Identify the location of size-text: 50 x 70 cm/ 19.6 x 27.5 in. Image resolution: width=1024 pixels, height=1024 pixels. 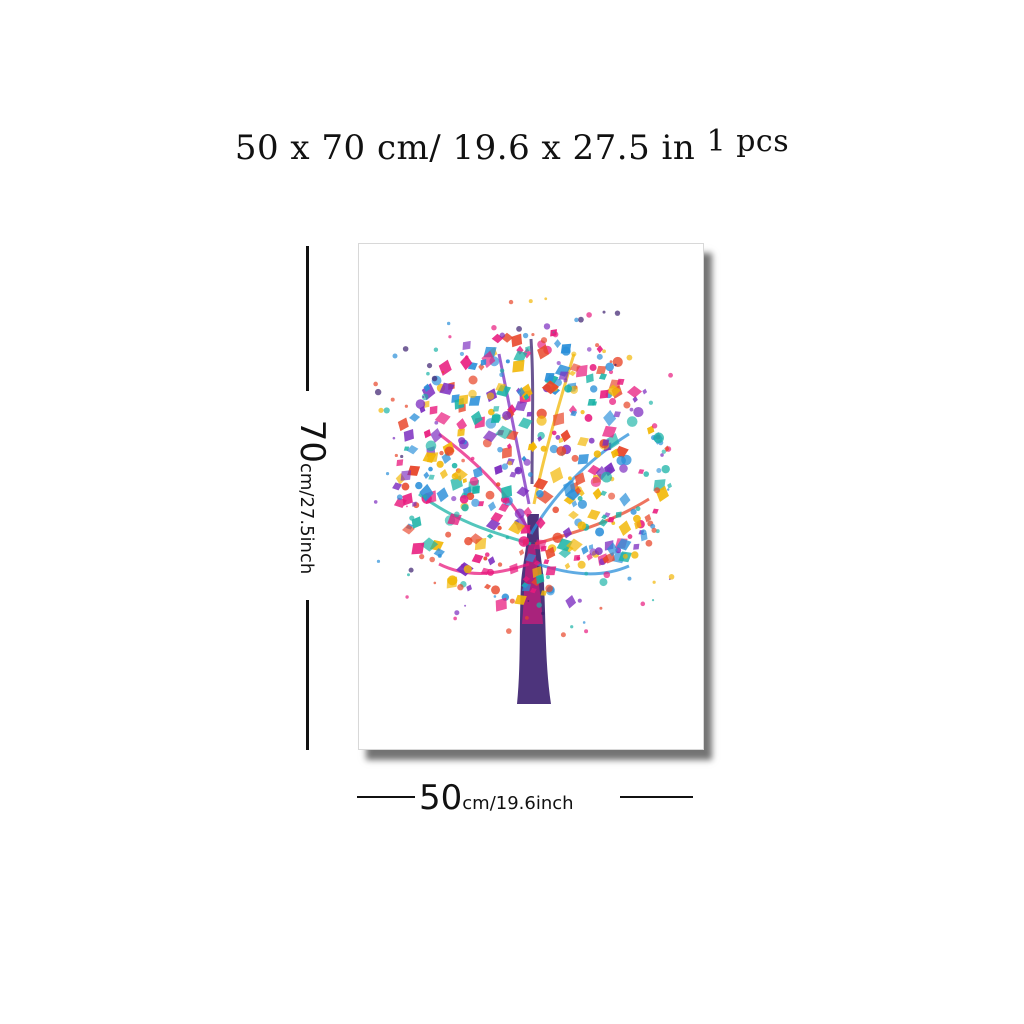
(465, 148).